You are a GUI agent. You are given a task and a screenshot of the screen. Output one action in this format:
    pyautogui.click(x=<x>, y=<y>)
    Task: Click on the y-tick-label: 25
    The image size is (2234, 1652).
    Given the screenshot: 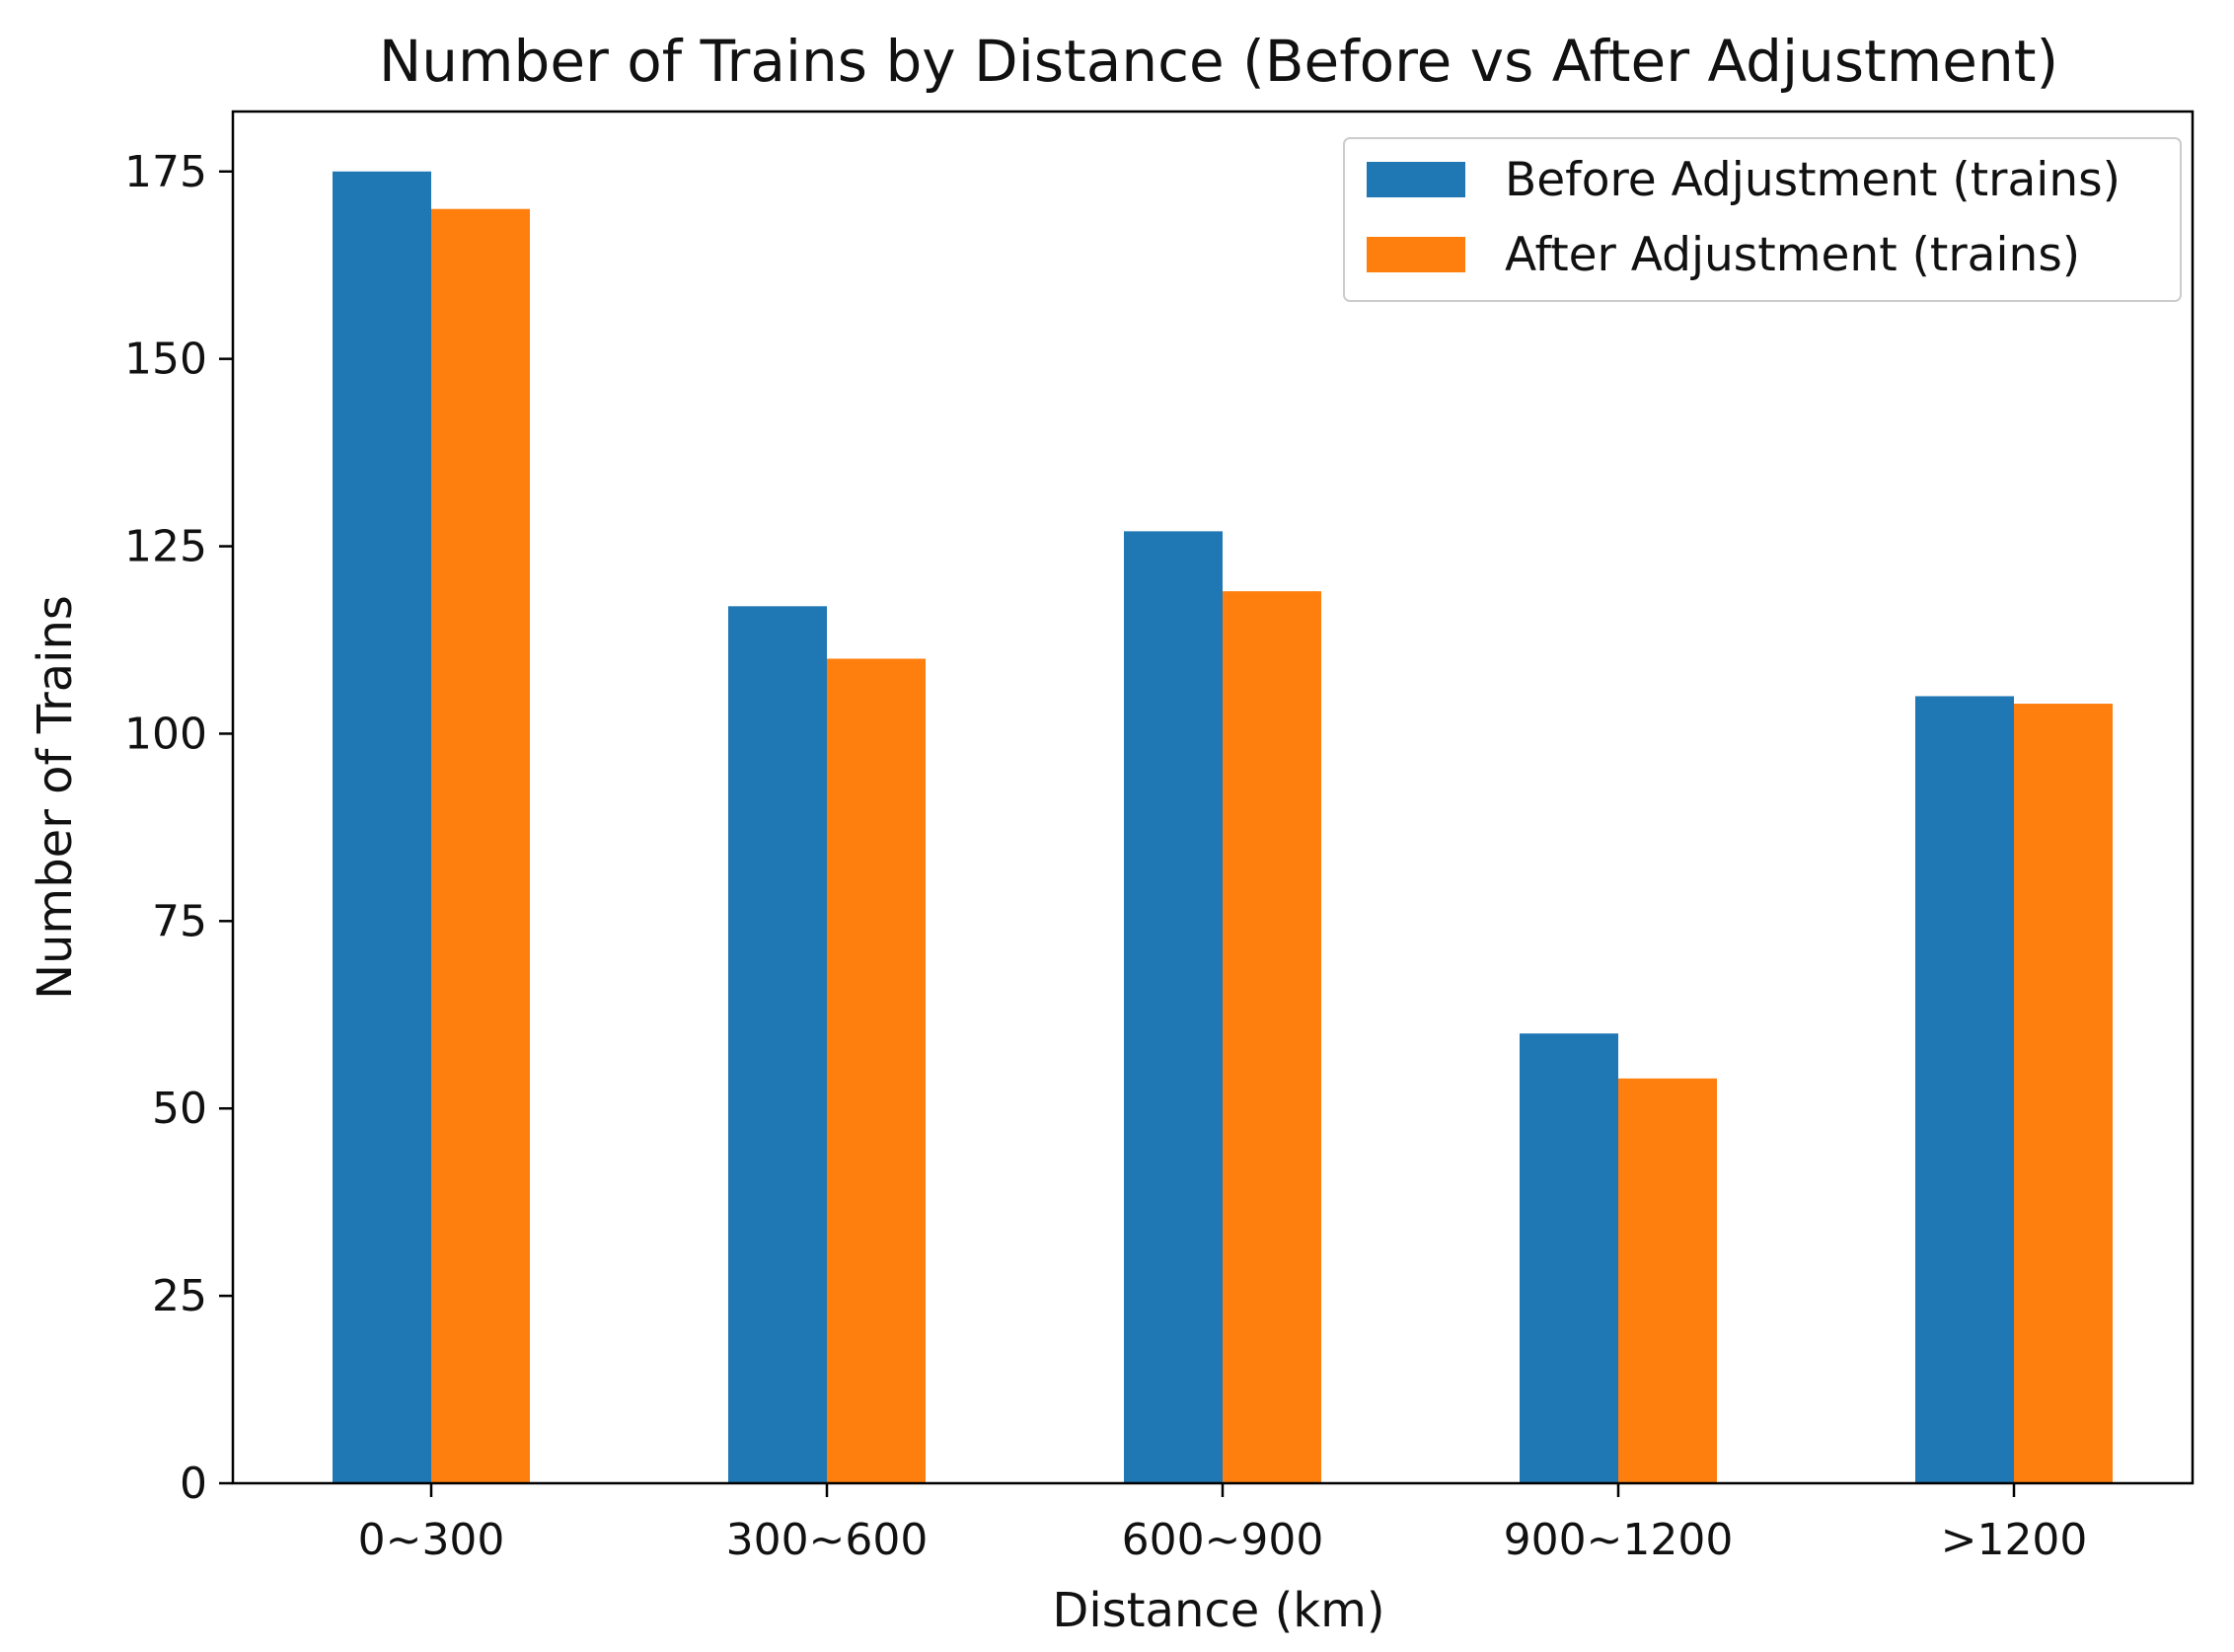 What is the action you would take?
    pyautogui.click(x=179, y=1296)
    